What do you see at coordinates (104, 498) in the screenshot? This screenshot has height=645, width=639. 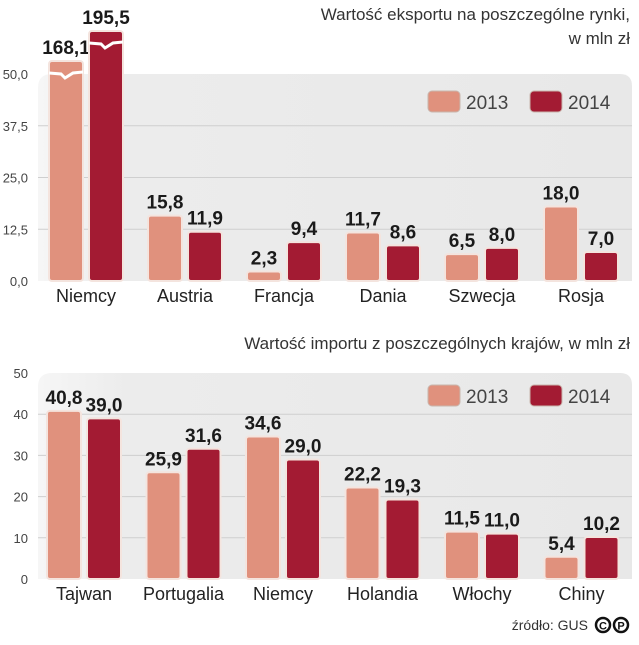 I see `bar-tajwan-2014` at bounding box center [104, 498].